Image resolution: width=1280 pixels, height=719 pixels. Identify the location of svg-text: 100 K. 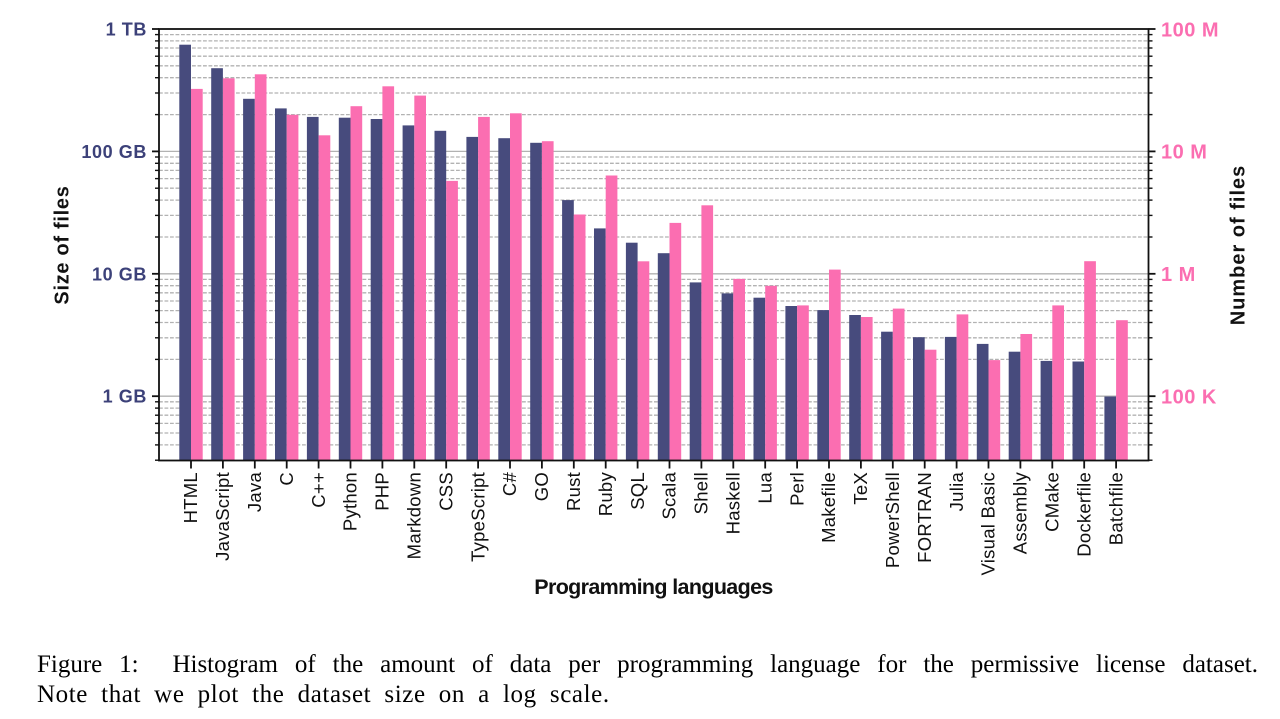
(1189, 398).